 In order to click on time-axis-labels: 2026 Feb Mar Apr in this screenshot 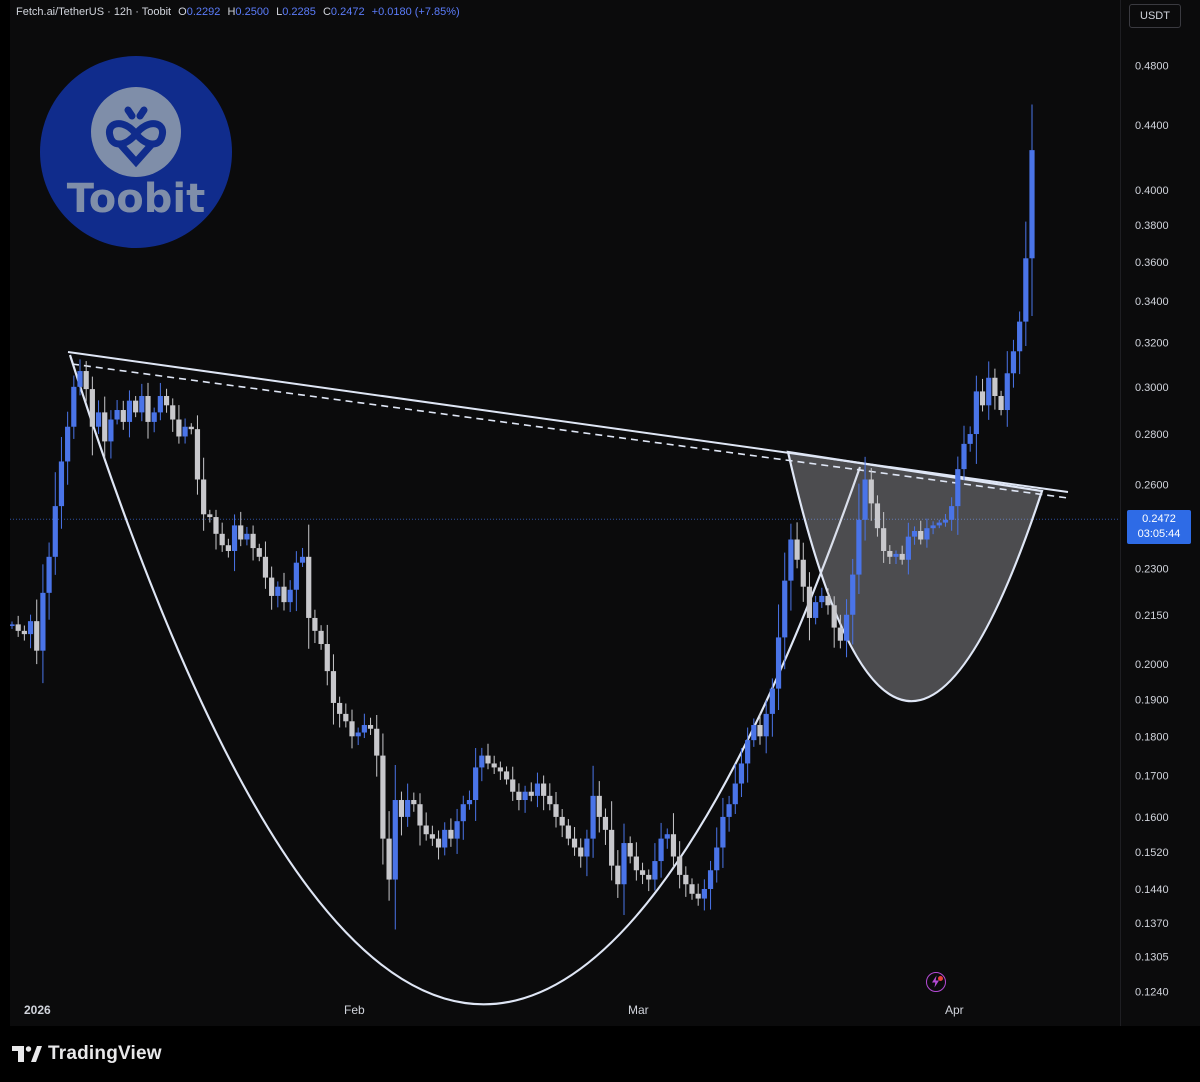, I will do `click(494, 1010)`.